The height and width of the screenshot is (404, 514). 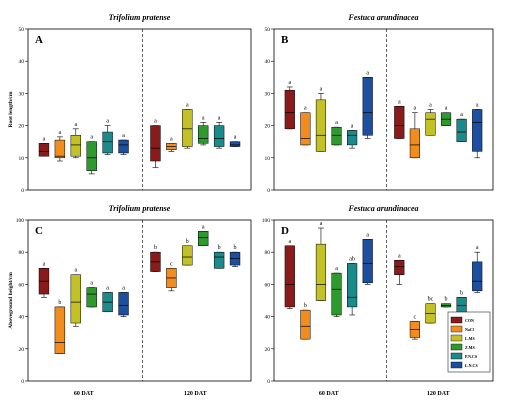 I want to click on x-group-label: 120 DAT, so click(x=438, y=394).